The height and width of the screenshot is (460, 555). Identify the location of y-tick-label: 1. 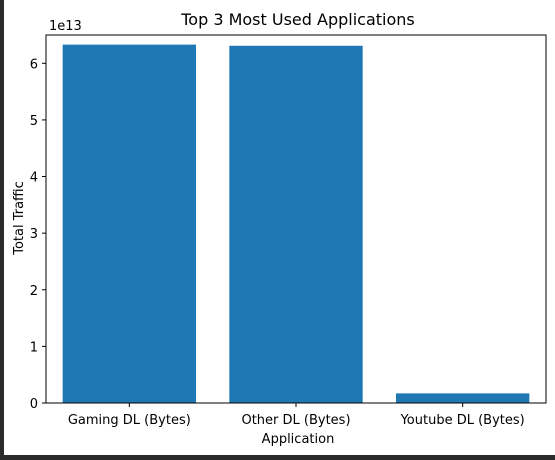
(34, 347).